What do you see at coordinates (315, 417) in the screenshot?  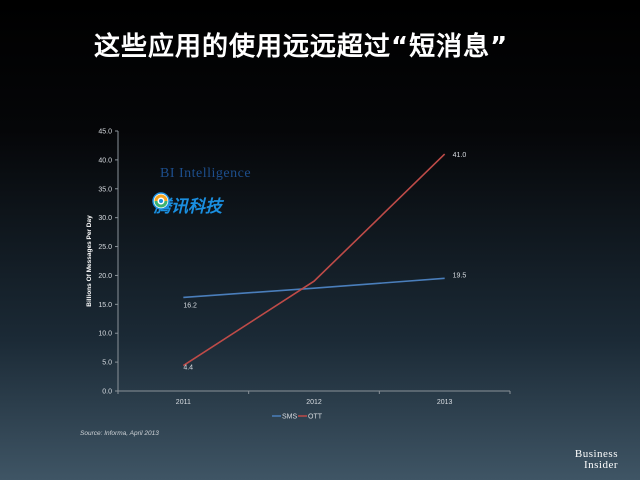 I see `legend-label-ott: OTT` at bounding box center [315, 417].